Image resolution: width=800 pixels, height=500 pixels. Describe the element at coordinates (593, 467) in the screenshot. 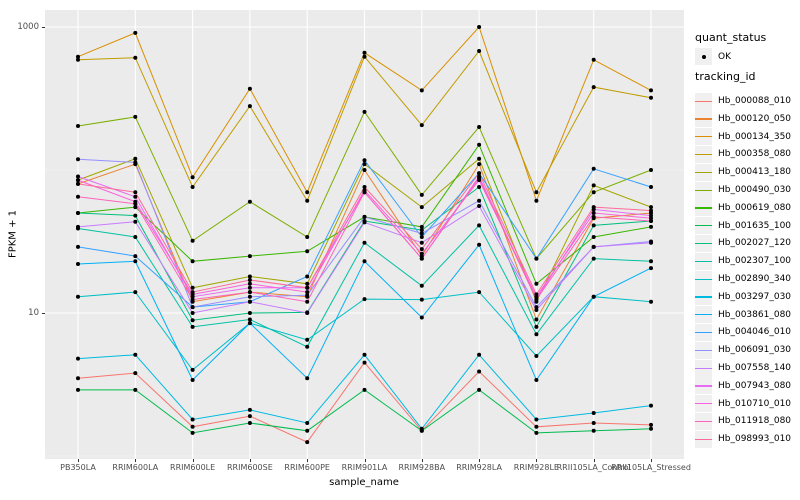

I see `x-tick-label-RRII105LA_Control: RRII105LA_Control` at that location.